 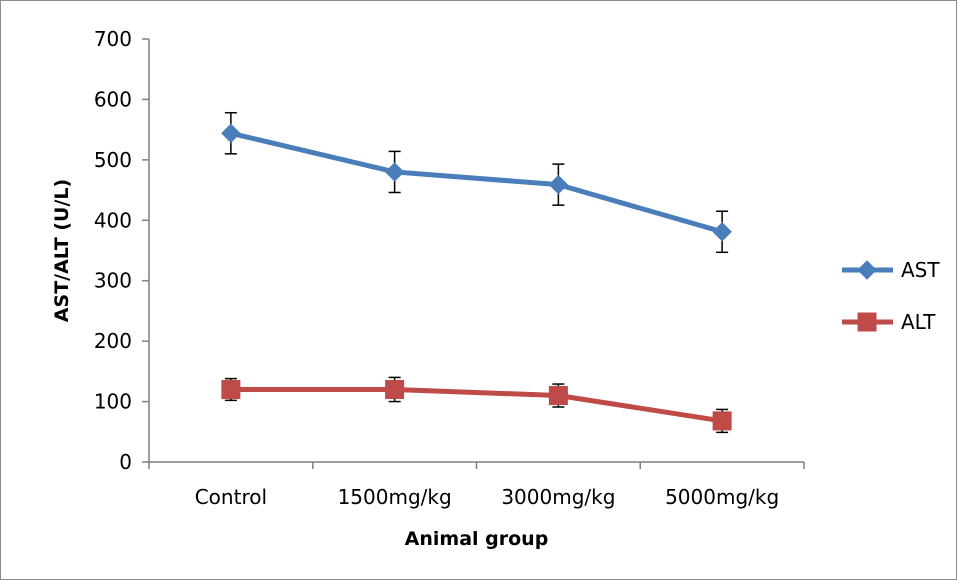 I want to click on legend-item-ast: AST, so click(x=891, y=270).